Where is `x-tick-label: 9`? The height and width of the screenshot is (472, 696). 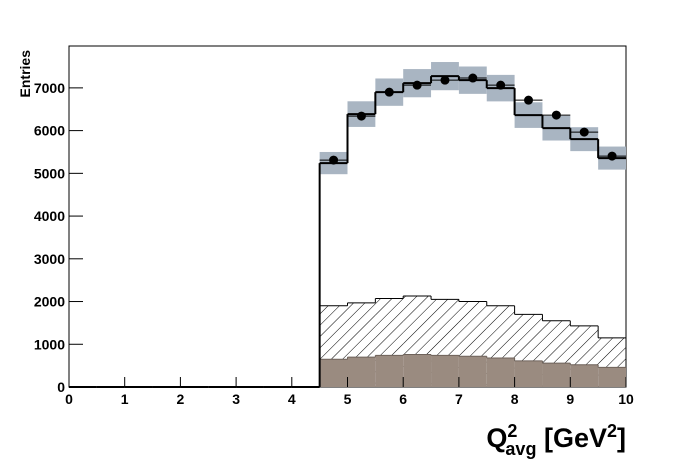
x-tick-label: 9 is located at coordinates (570, 399).